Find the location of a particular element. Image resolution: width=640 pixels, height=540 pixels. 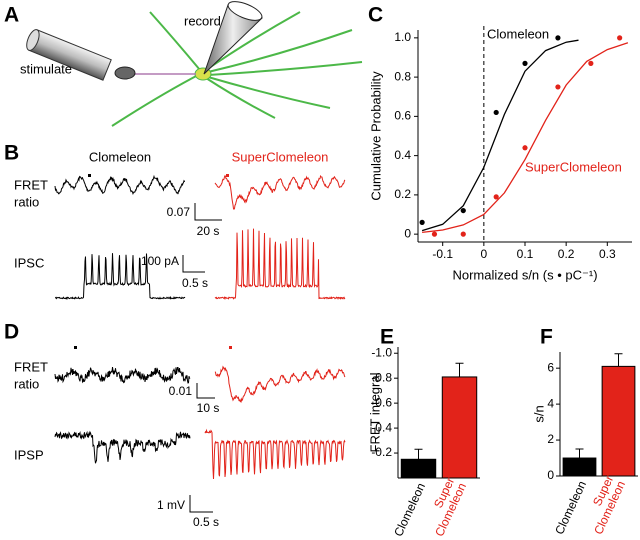

scale-label: 20 s is located at coordinates (208, 231).